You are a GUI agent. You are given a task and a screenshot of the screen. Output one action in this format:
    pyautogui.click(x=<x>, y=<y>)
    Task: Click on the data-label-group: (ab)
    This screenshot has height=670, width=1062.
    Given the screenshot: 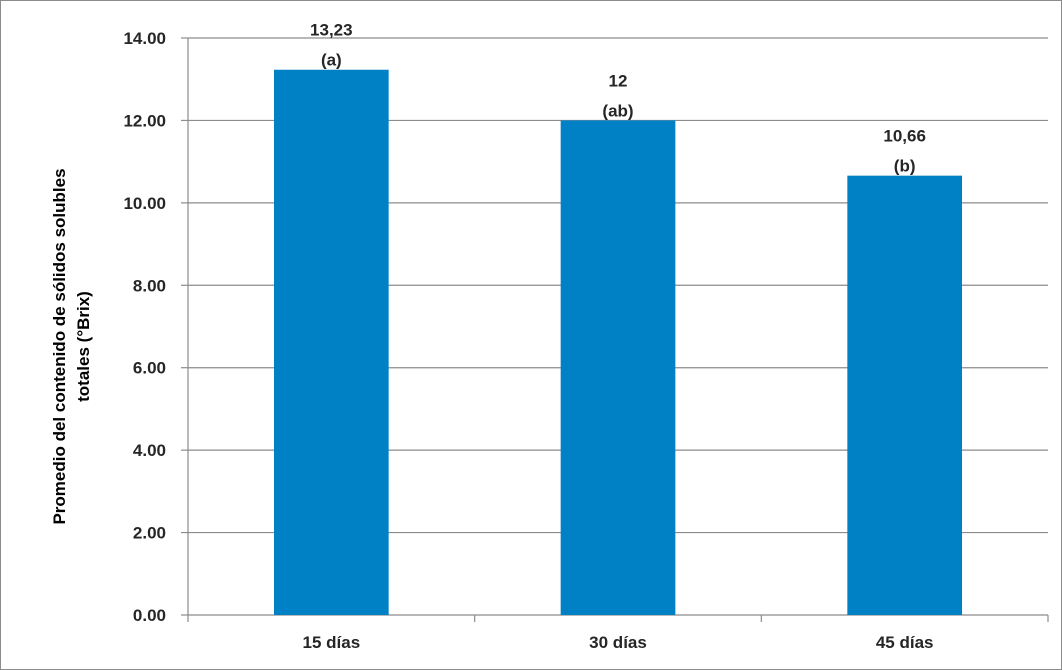 What is the action you would take?
    pyautogui.click(x=617, y=110)
    